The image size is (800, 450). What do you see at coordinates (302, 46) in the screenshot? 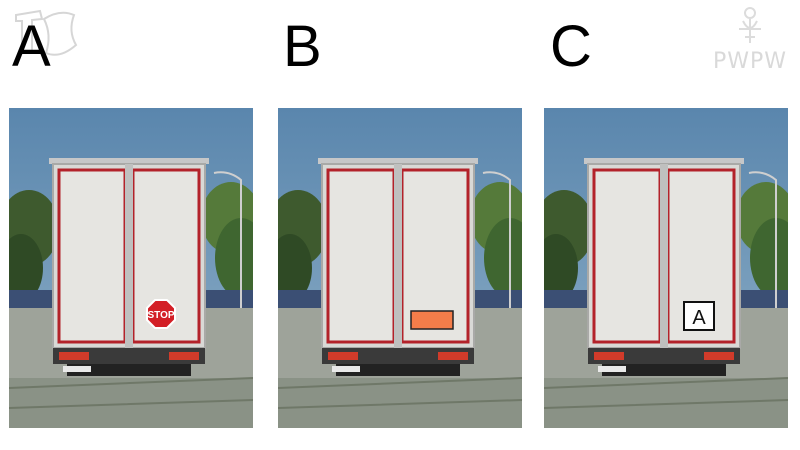
I see `option-label-b: B` at bounding box center [302, 46].